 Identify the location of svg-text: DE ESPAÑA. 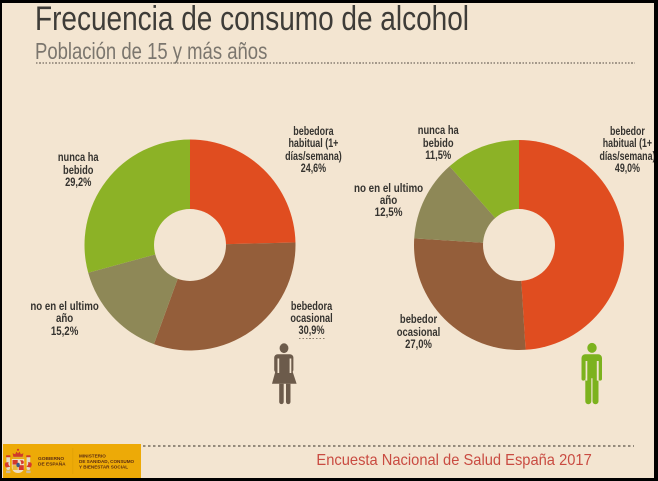
(52, 464).